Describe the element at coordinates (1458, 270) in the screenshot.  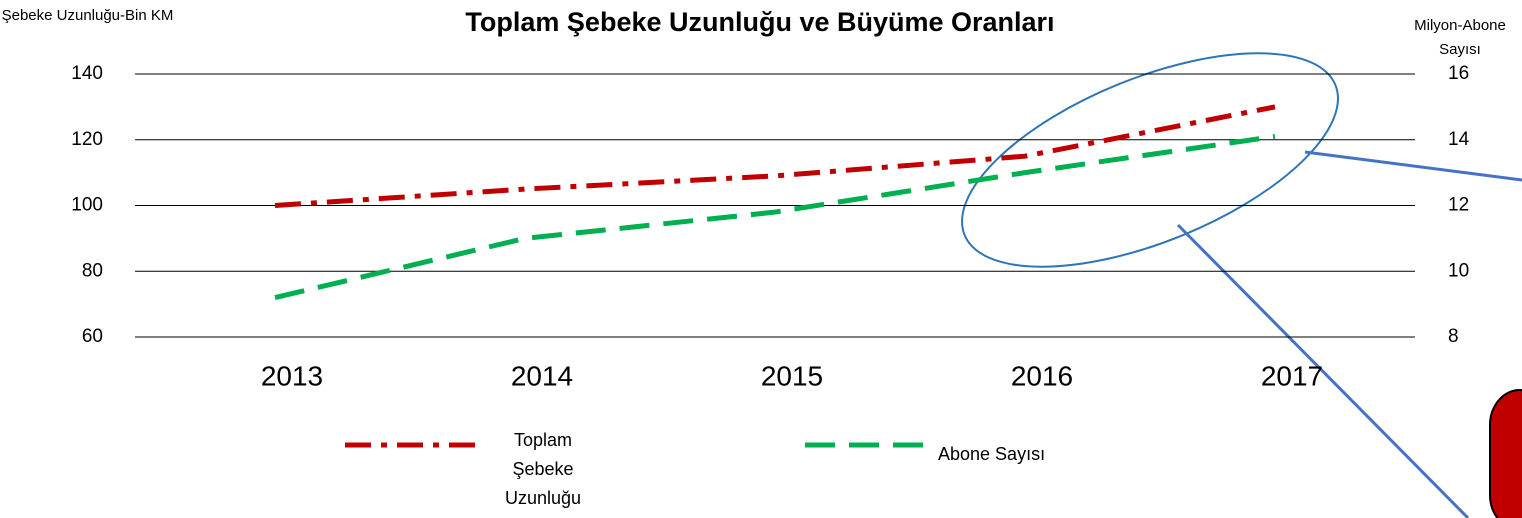
I see `y2-tick-label: 10` at that location.